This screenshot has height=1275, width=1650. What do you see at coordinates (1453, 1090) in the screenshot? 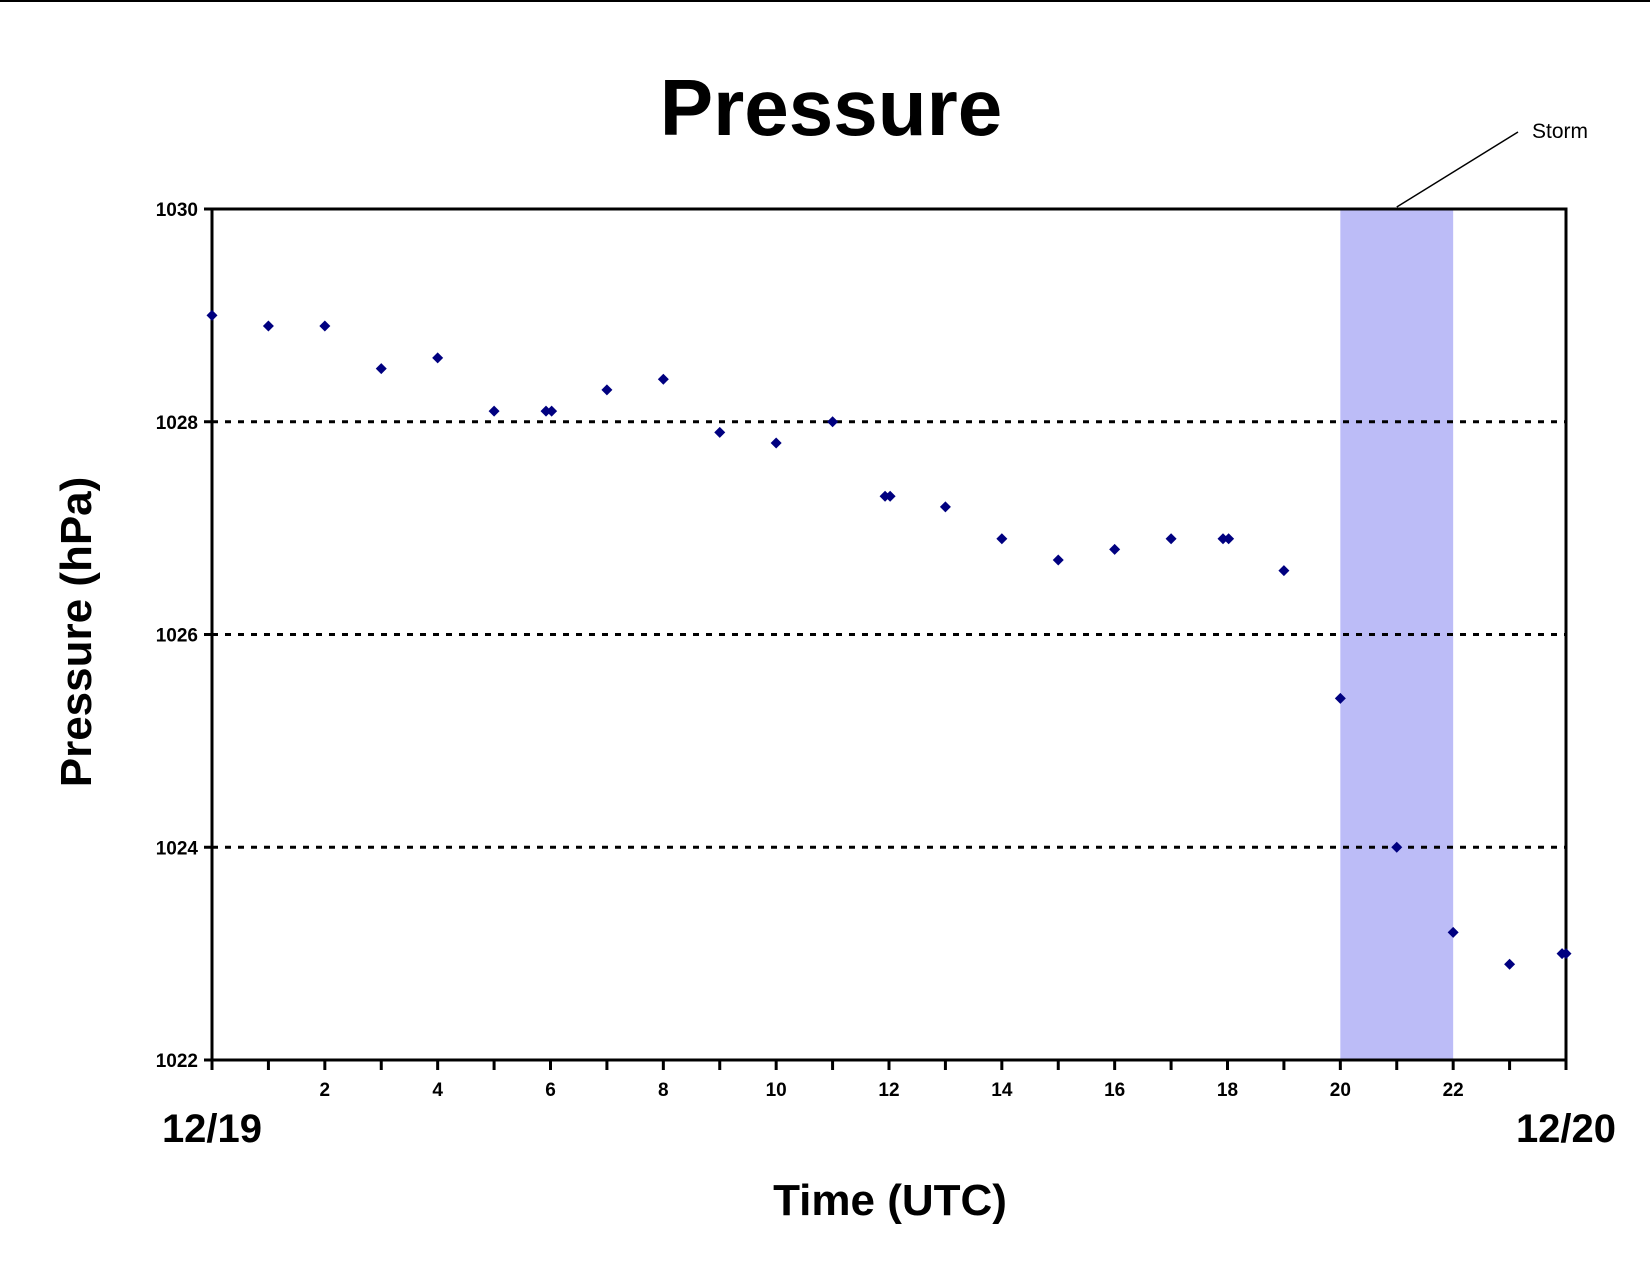
I see `x-tick-label-22: 22` at bounding box center [1453, 1090].